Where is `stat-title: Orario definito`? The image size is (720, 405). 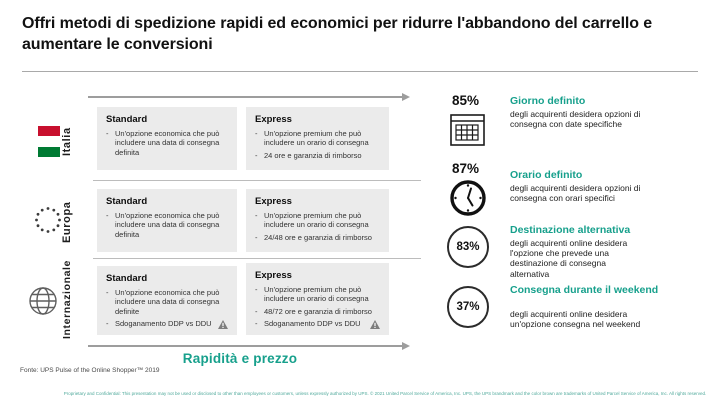 stat-title: Orario definito is located at coordinates (546, 175).